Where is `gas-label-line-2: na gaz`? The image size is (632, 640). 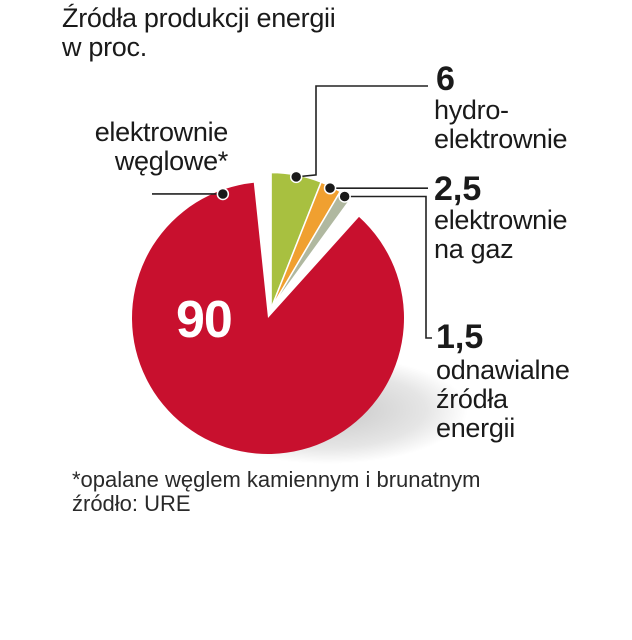
gas-label-line-2: na gaz is located at coordinates (474, 249).